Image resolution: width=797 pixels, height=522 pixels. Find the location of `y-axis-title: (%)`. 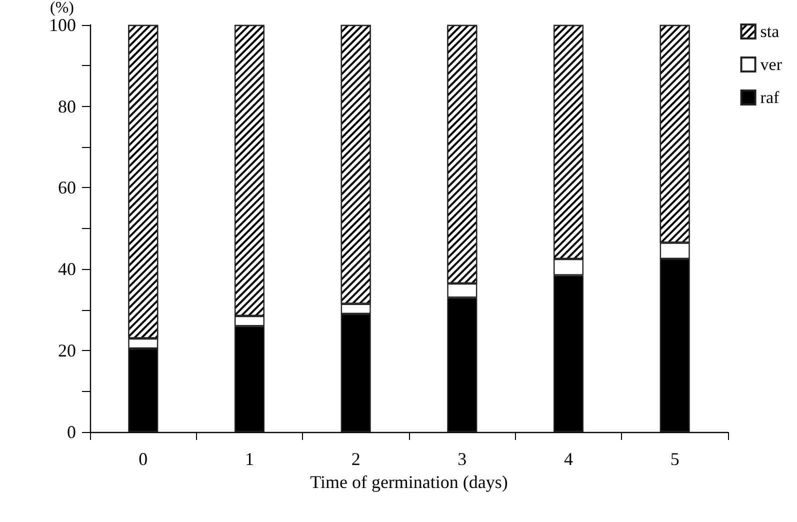

y-axis-title: (%) is located at coordinates (62, 8).